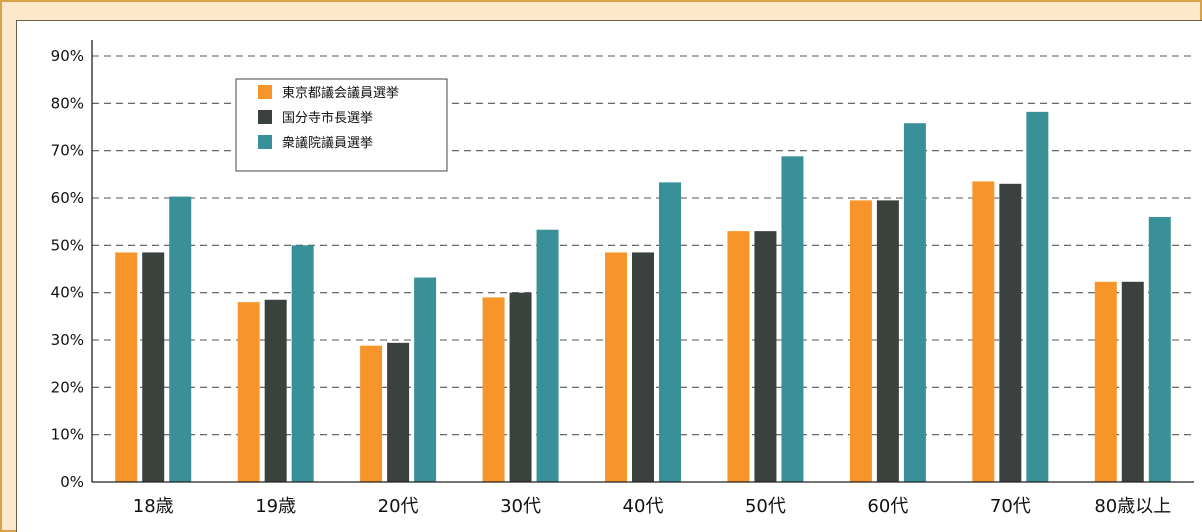  Describe the element at coordinates (1037, 296) in the screenshot. I see `bar-70代-衆議院議員選挙` at that location.